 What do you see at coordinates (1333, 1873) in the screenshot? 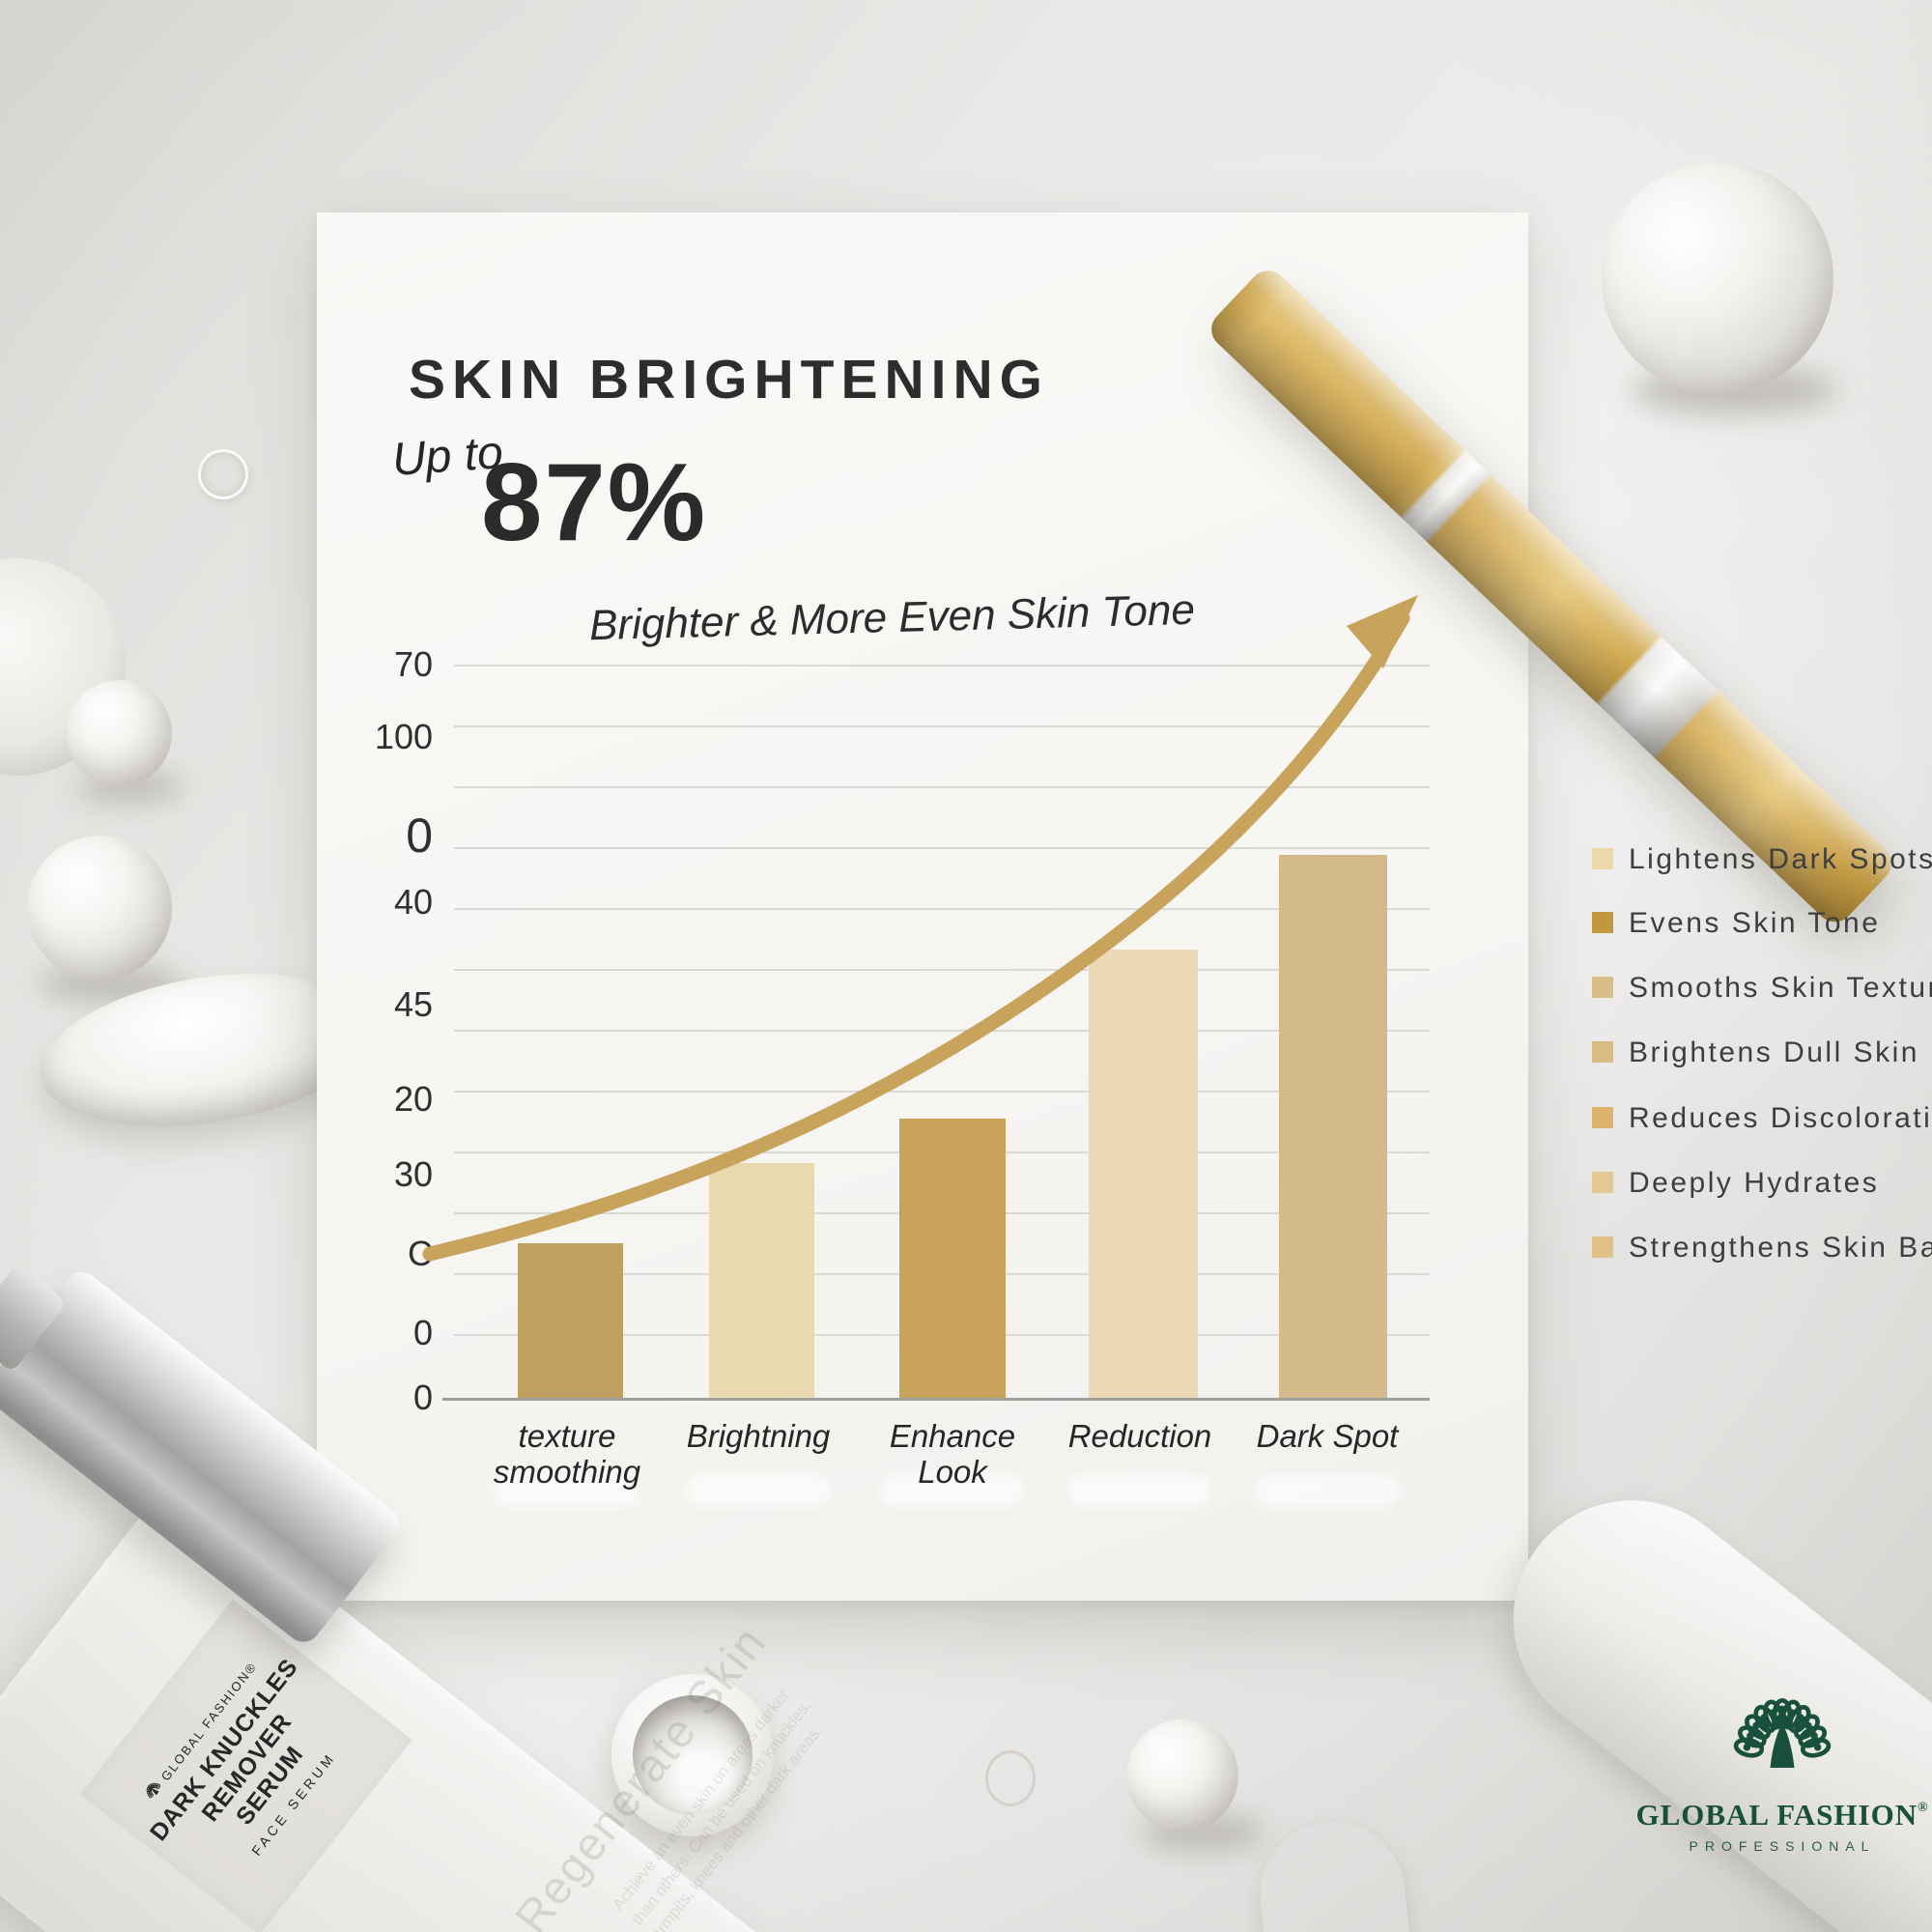
I see `white-cylinder` at bounding box center [1333, 1873].